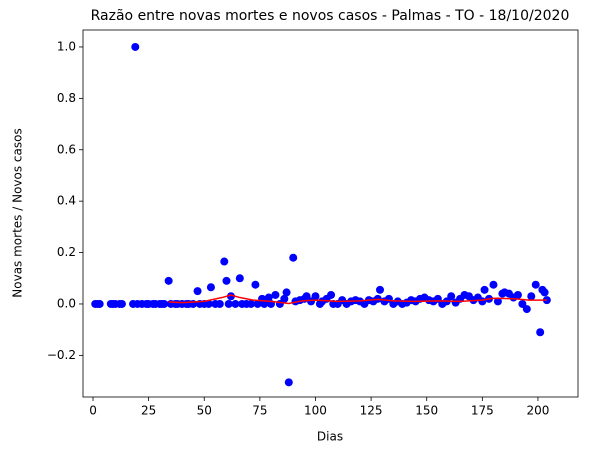  What do you see at coordinates (426, 411) in the screenshot?
I see `x-tick-label: 150` at bounding box center [426, 411].